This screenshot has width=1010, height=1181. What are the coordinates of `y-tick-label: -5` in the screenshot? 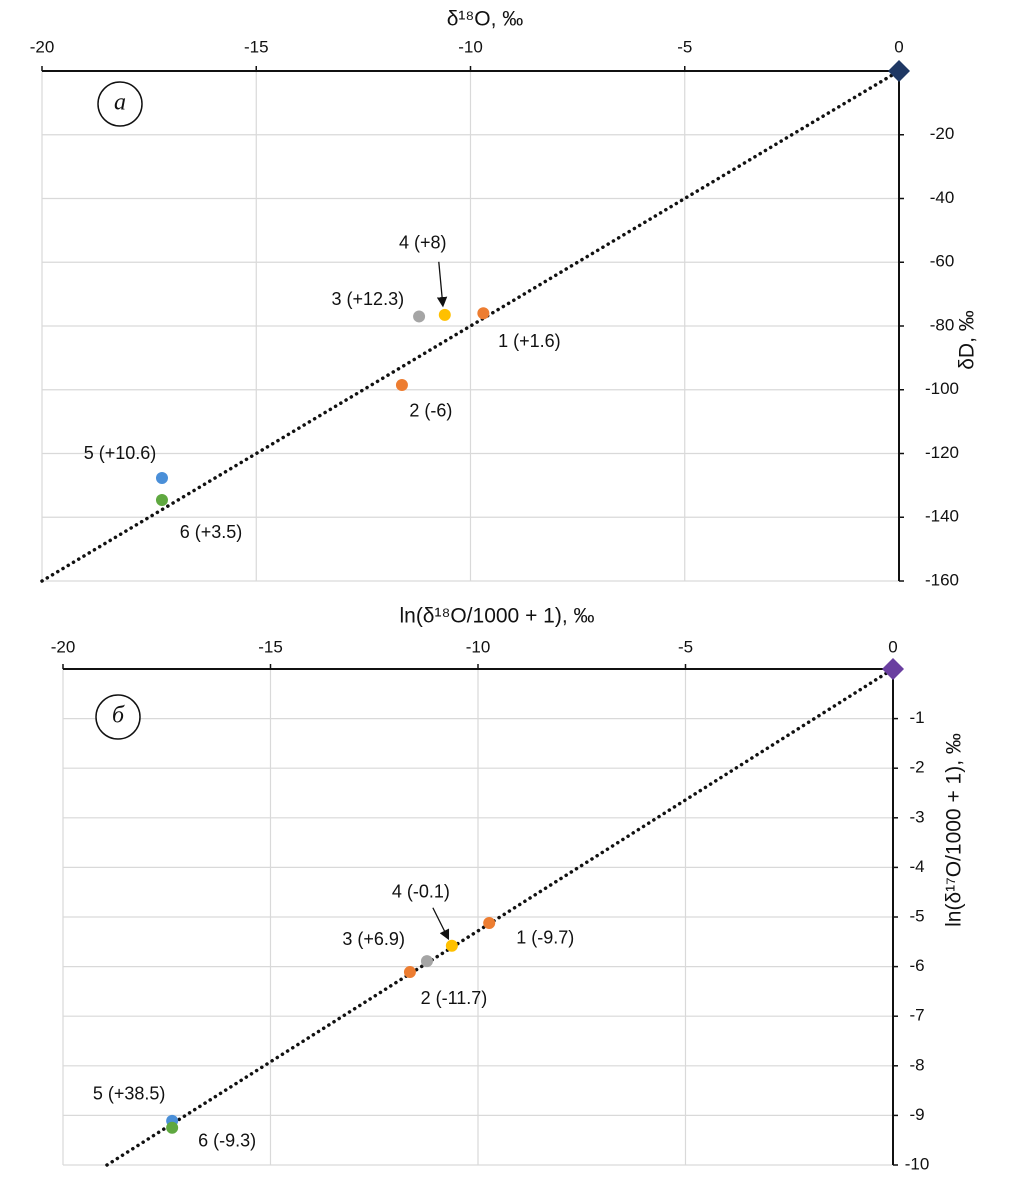 It's located at (916, 915).